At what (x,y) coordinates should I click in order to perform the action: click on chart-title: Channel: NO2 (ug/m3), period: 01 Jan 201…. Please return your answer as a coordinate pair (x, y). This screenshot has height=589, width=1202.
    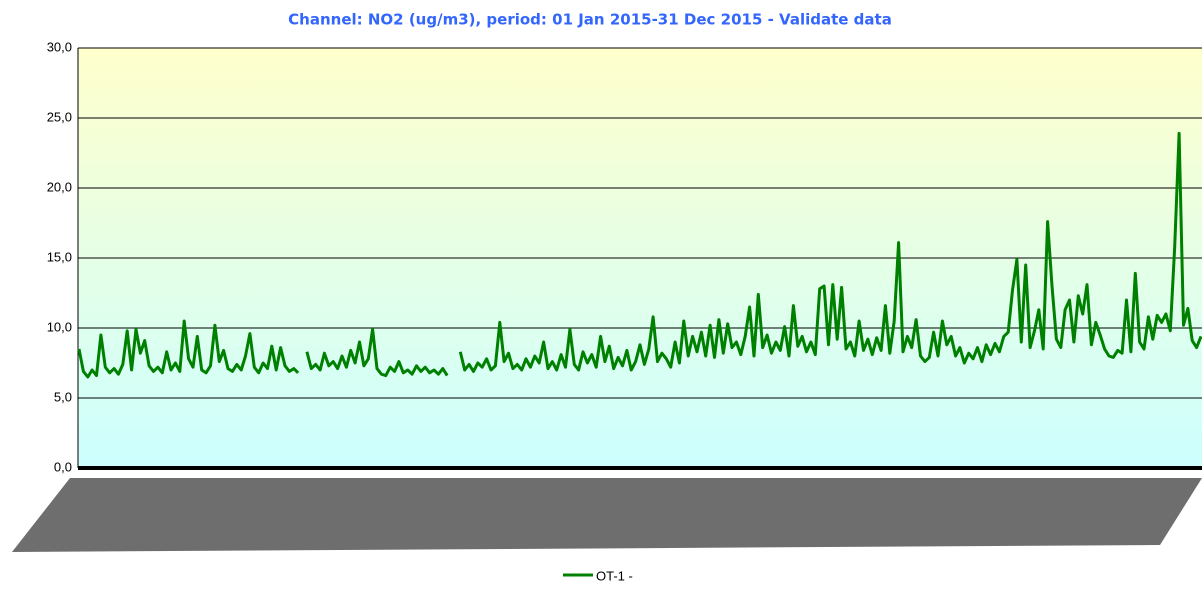
    Looking at the image, I should click on (590, 20).